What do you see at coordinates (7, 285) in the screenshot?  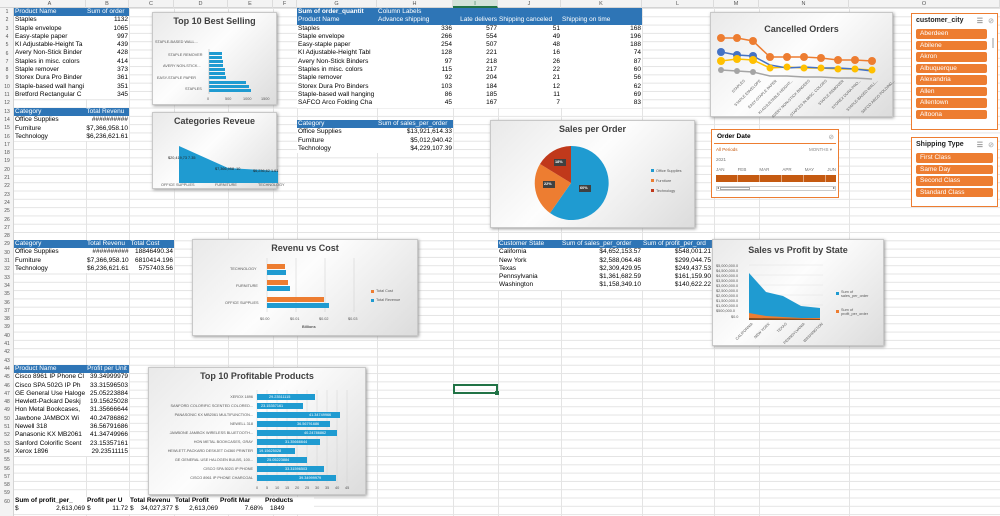 I see `row-header: 34` at bounding box center [7, 285].